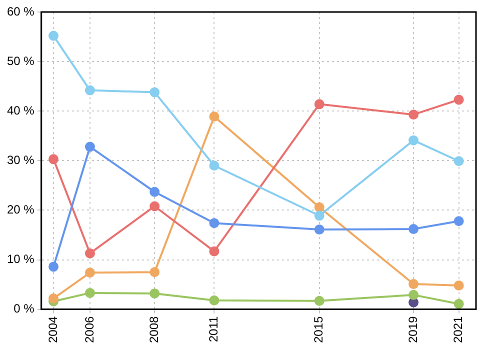 Image resolution: width=500 pixels, height=350 pixels. I want to click on x-tick-label: 2011, so click(213, 329).